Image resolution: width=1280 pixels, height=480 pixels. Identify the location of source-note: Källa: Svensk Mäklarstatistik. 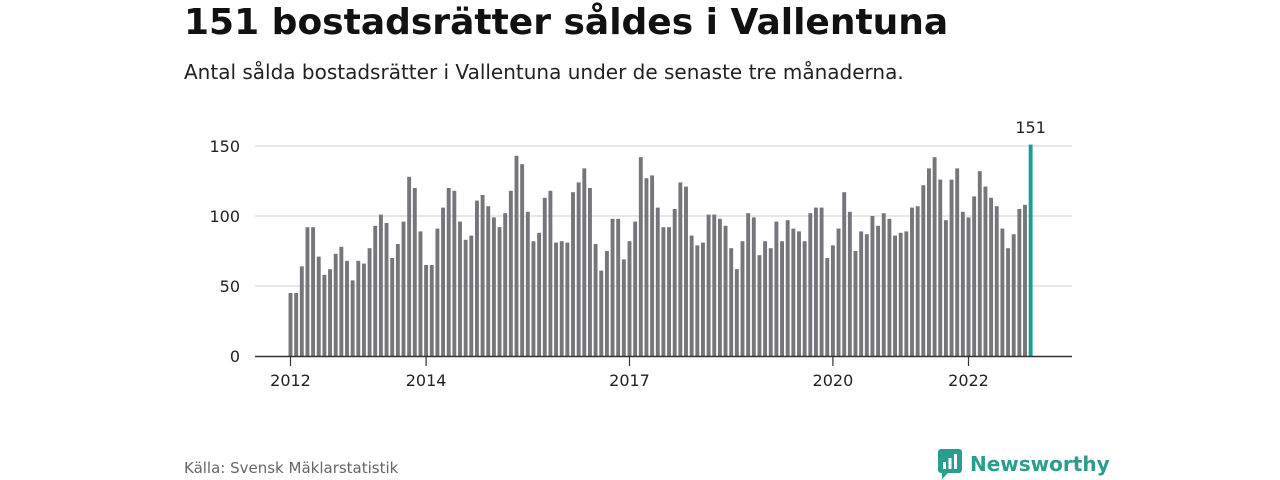
(291, 468).